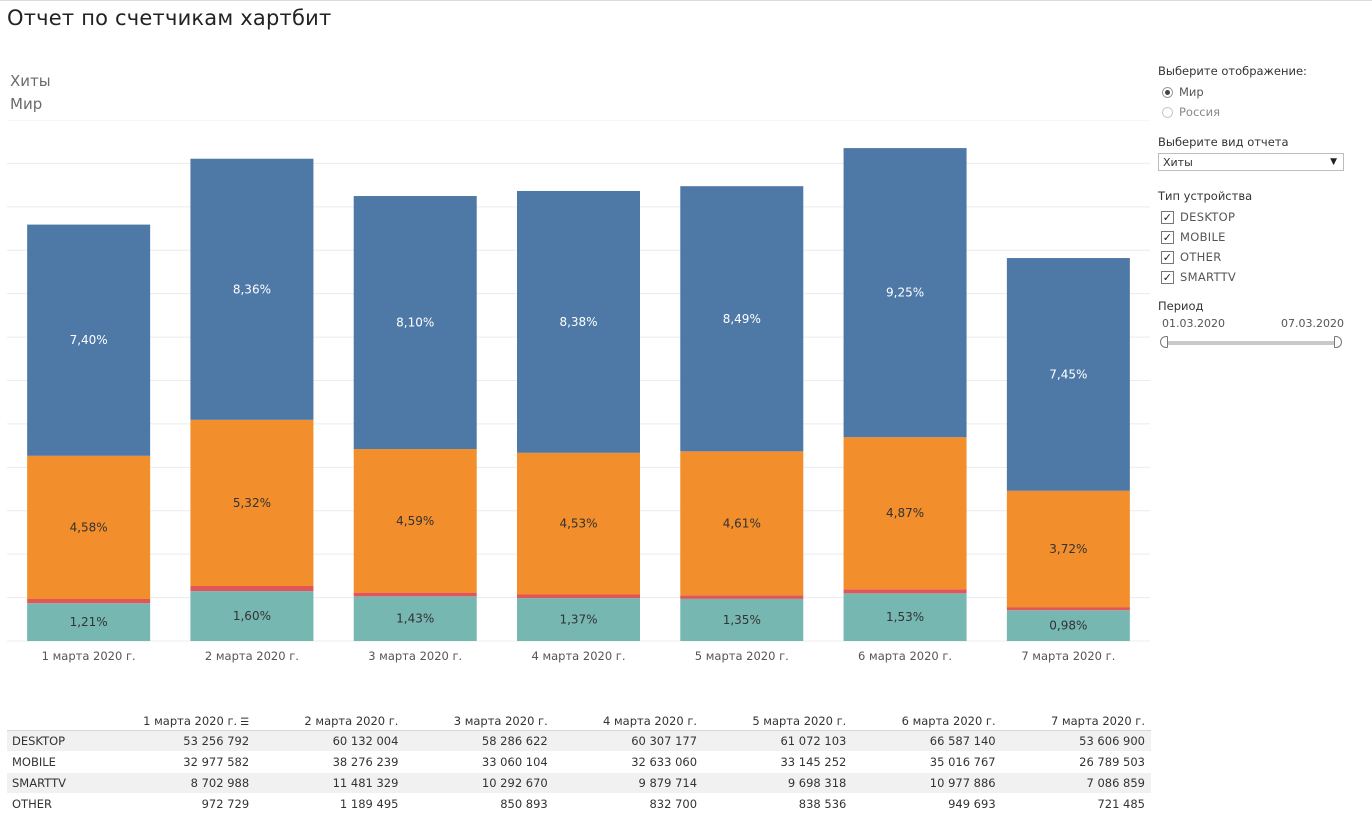 The height and width of the screenshot is (838, 1372). I want to click on data-label: 4,53%, so click(578, 524).